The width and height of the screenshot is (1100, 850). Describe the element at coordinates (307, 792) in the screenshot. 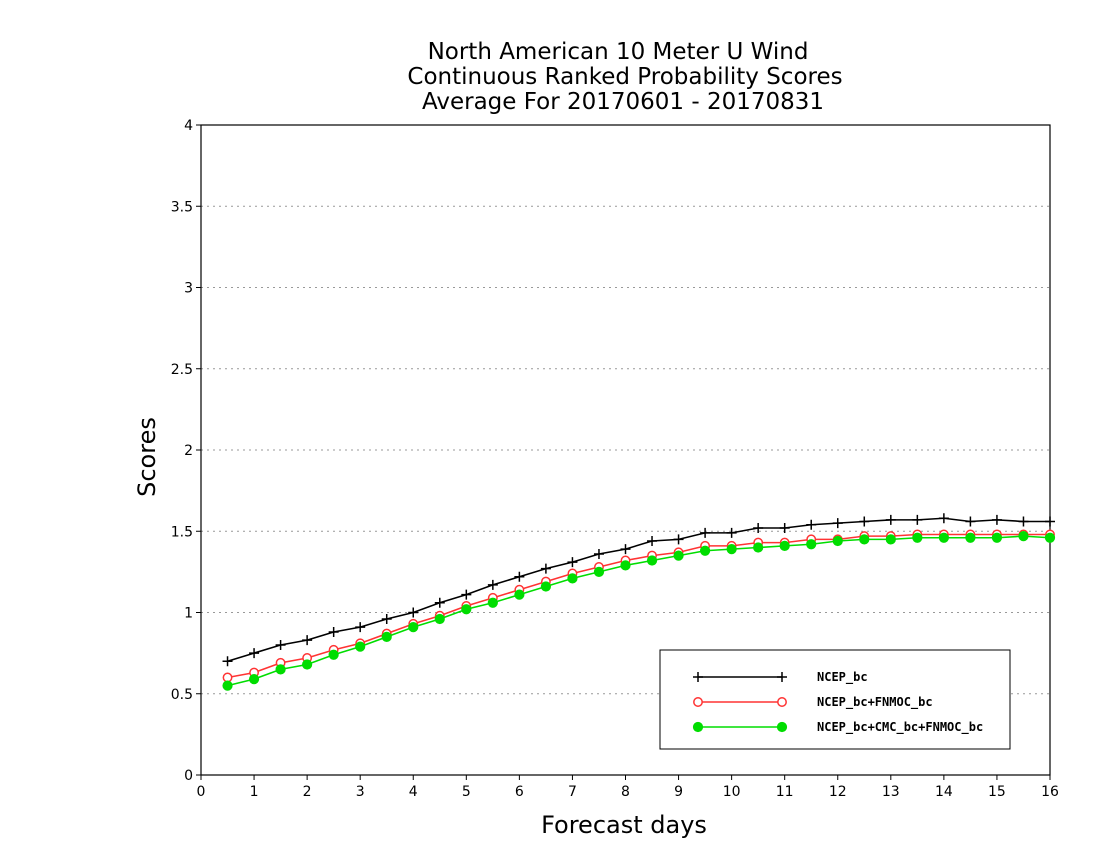

I see `x-tick-label: 2` at that location.